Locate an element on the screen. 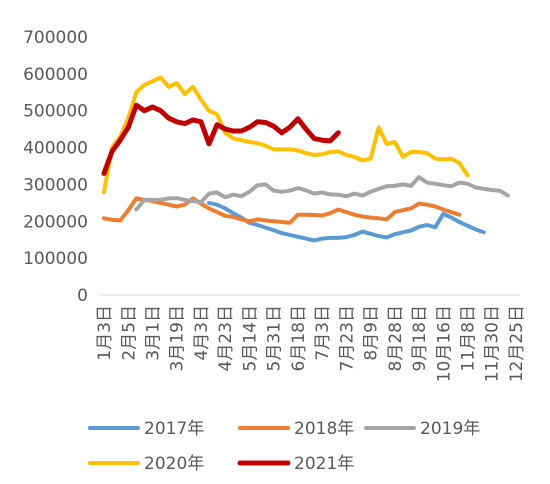 Image resolution: width=550 pixels, height=484 pixels. x-tick-label: 10月16日 is located at coordinates (444, 343).